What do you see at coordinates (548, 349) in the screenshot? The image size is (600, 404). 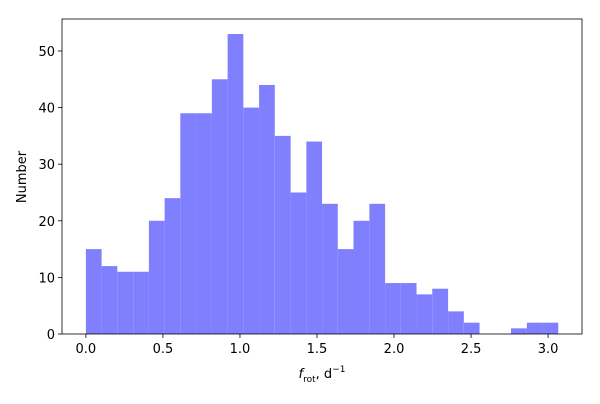 I see `x-tick-label: 3.0` at bounding box center [548, 349].